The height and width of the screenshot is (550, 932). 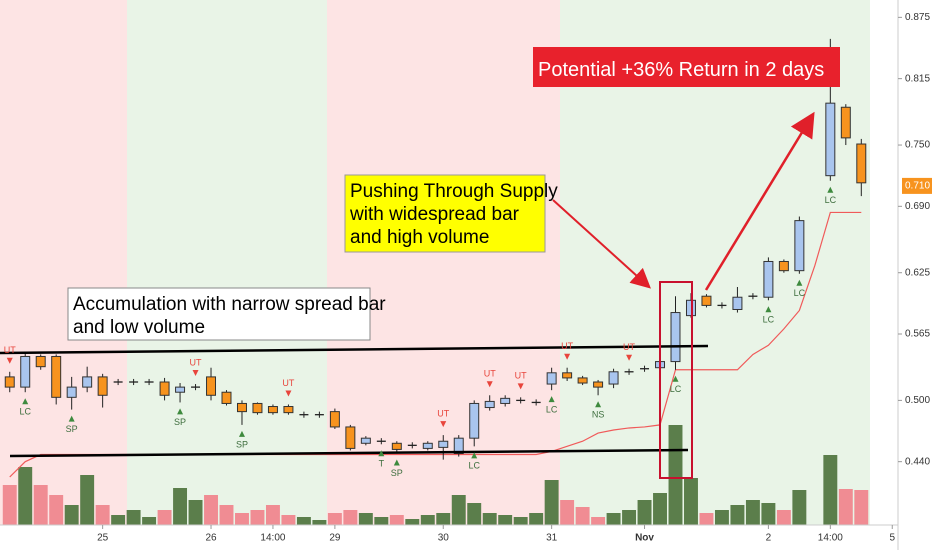 I want to click on accumulation-text: Accumulation with narrow spread bar, so click(x=229, y=304).